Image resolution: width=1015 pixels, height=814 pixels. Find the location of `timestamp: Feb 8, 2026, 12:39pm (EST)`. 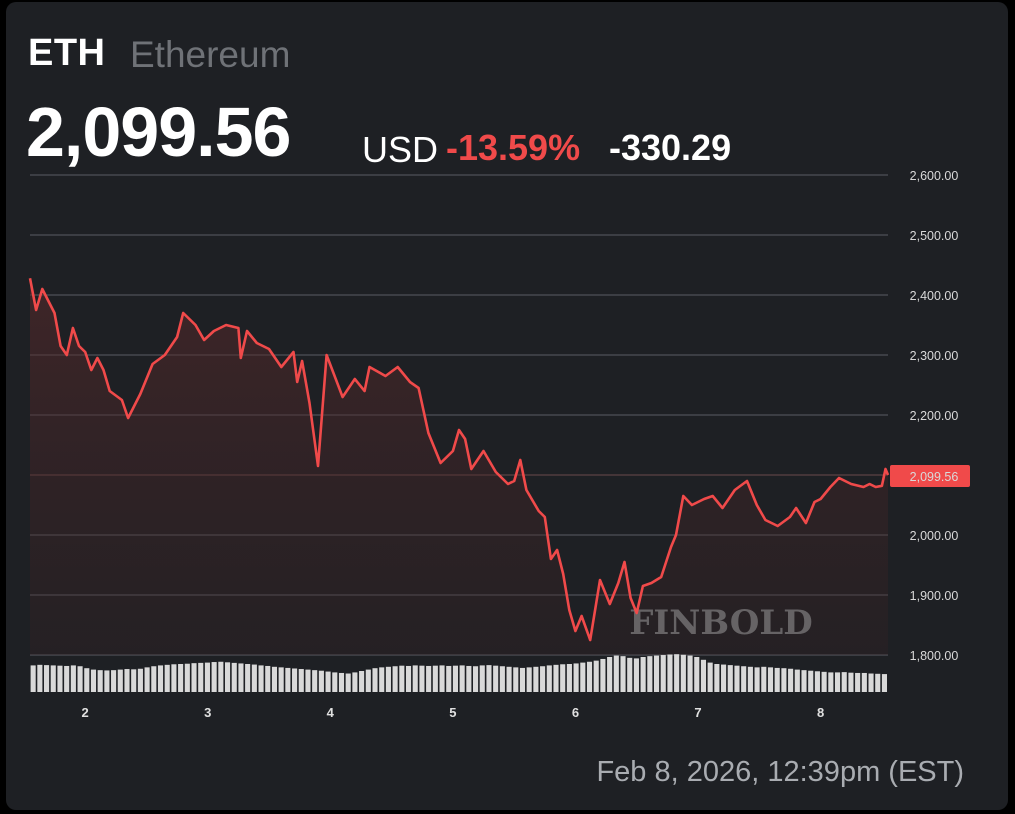

timestamp: Feb 8, 2026, 12:39pm (EST) is located at coordinates (780, 772).